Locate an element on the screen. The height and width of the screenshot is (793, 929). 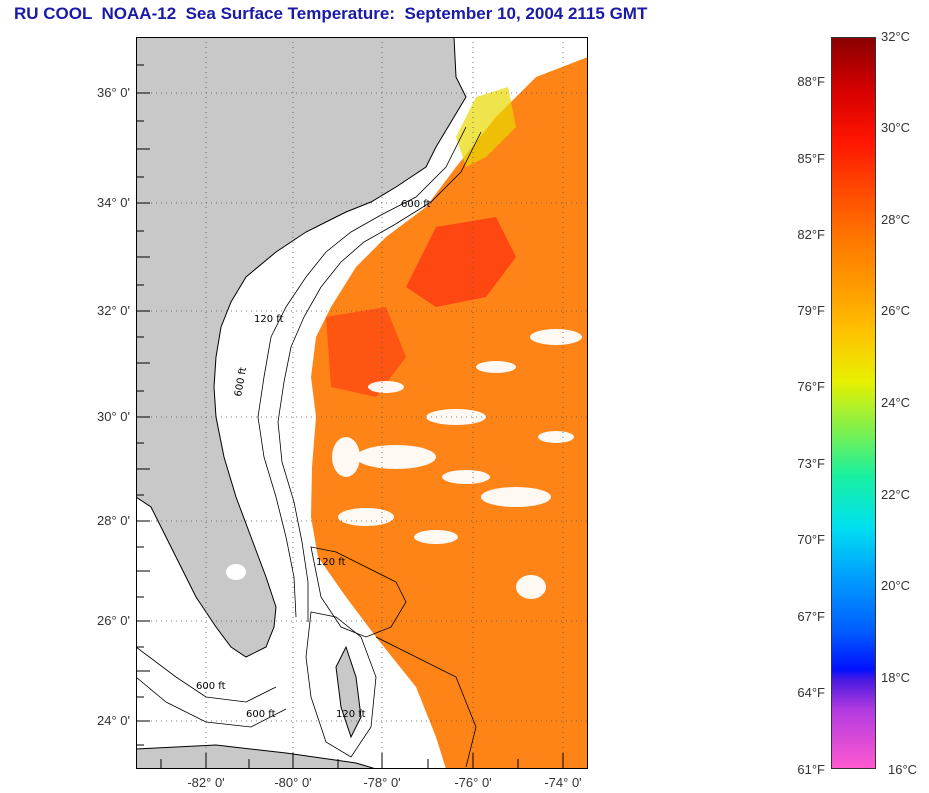
lat-label: 36° 0' is located at coordinates (113, 92).